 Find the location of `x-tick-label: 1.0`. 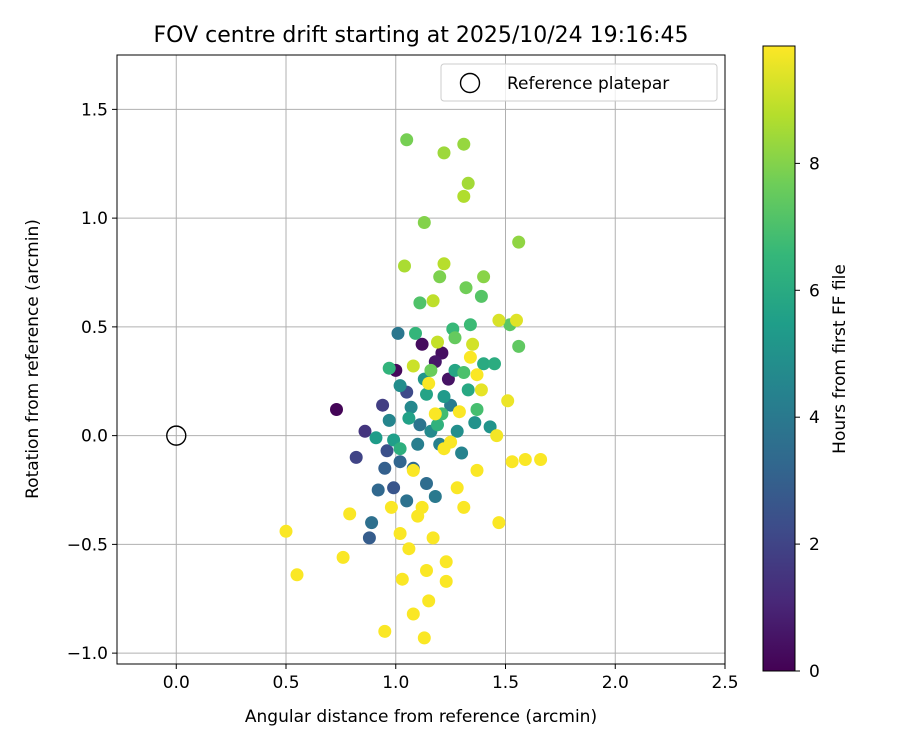

x-tick-label: 1.0 is located at coordinates (395, 683).